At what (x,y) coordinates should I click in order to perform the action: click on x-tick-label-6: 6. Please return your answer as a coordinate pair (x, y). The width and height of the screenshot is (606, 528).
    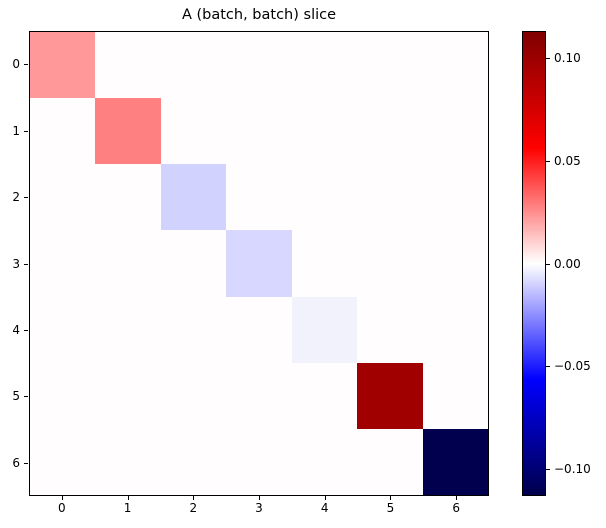
    Looking at the image, I should click on (456, 508).